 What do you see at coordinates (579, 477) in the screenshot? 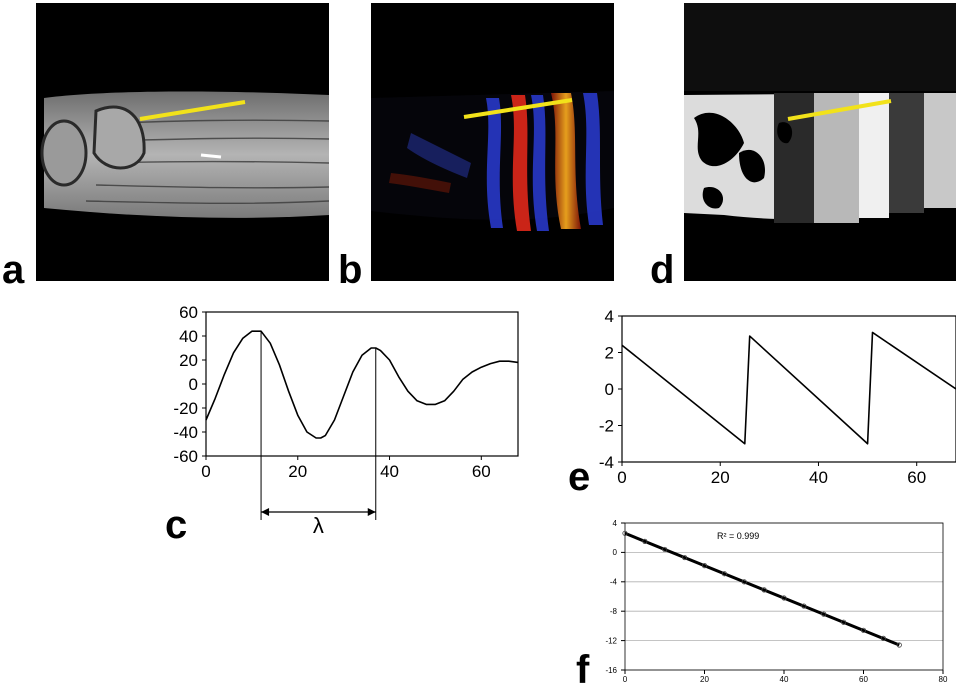
I see `panel-label-e: e` at bounding box center [579, 477].